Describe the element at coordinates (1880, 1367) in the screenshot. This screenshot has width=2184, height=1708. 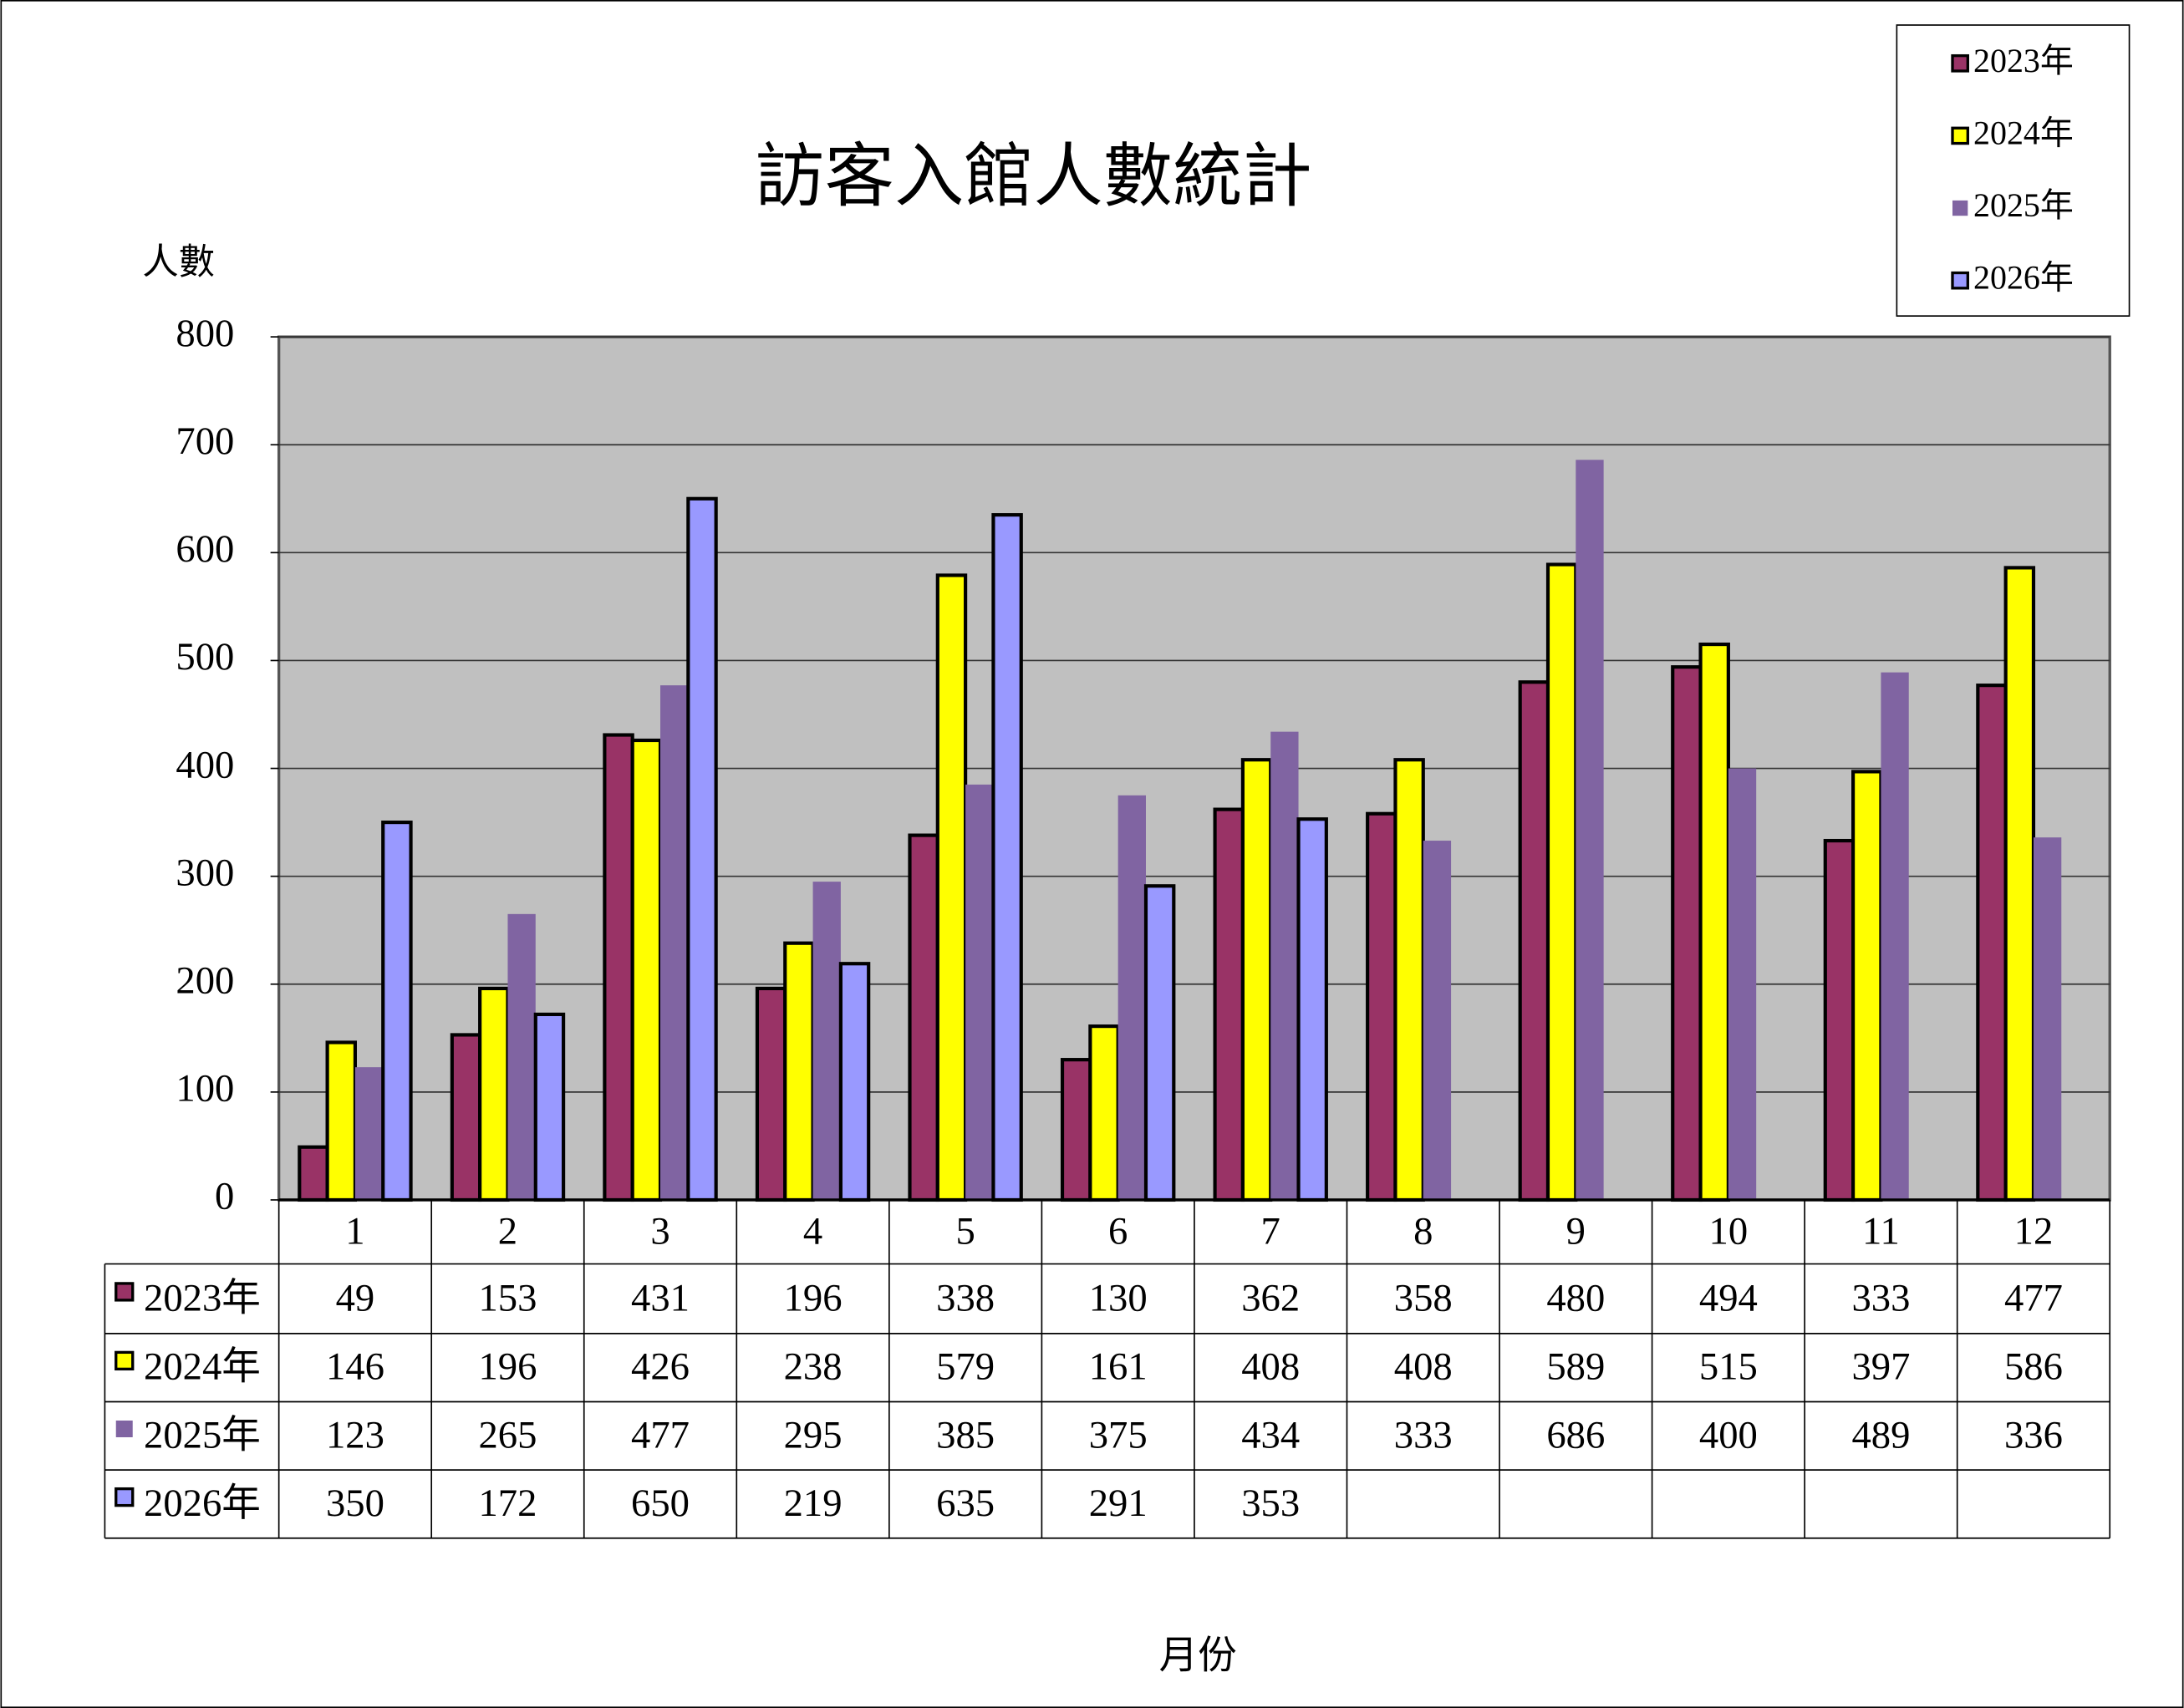
I see `table-value: 397` at that location.